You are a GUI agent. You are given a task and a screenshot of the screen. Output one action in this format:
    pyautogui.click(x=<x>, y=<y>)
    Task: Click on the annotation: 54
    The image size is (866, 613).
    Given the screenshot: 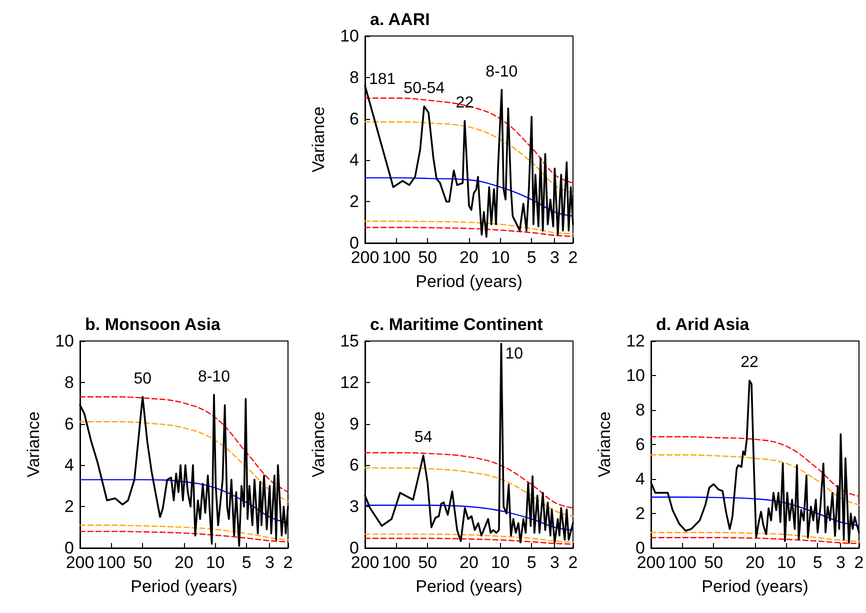 What is the action you would take?
    pyautogui.click(x=423, y=437)
    